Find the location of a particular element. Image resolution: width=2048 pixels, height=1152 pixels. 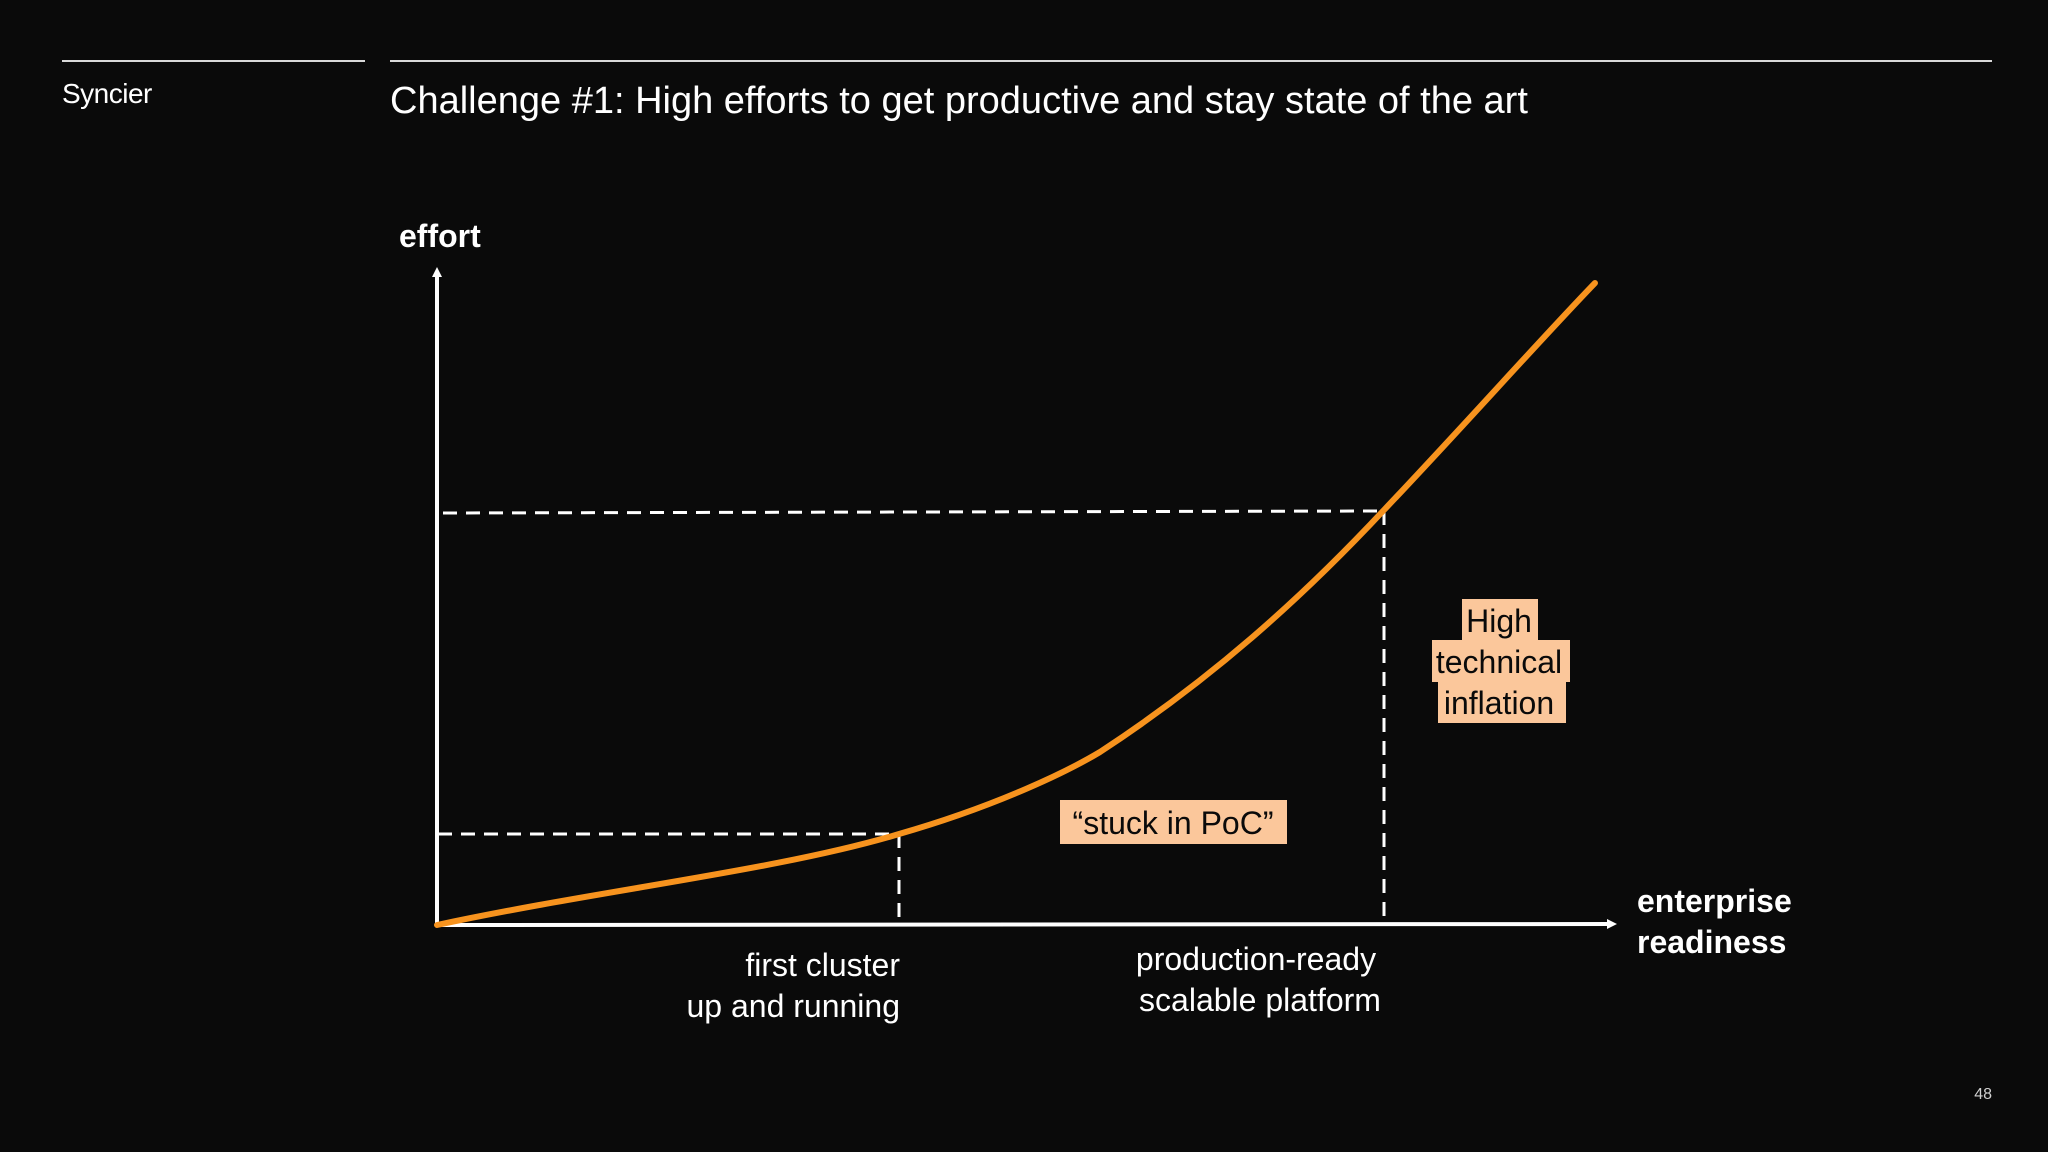

brand-logo-text: Syncier is located at coordinates (107, 93).